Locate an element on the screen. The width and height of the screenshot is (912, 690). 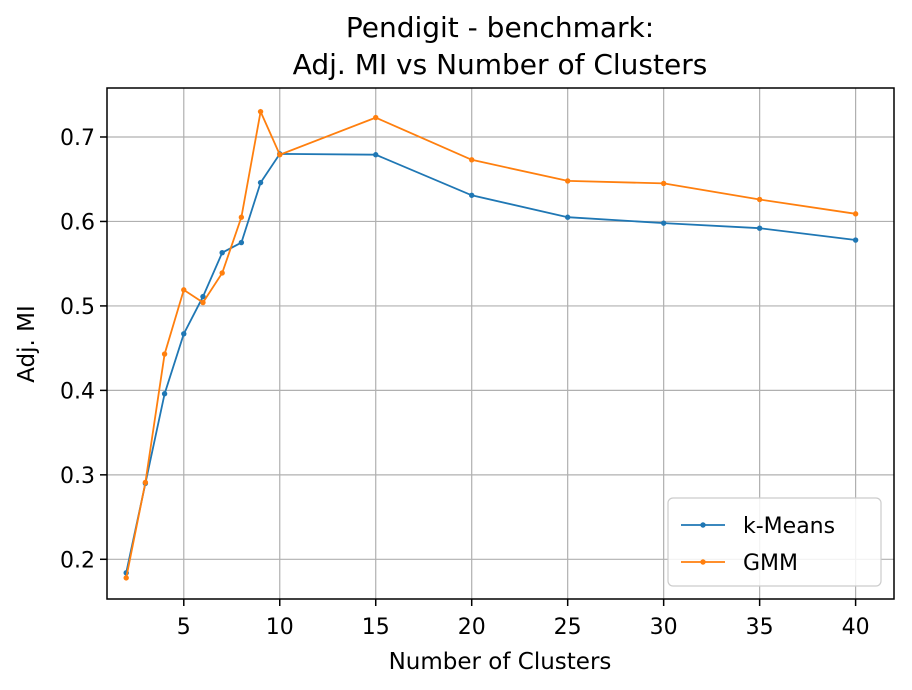
legend-box is located at coordinates (774, 542).